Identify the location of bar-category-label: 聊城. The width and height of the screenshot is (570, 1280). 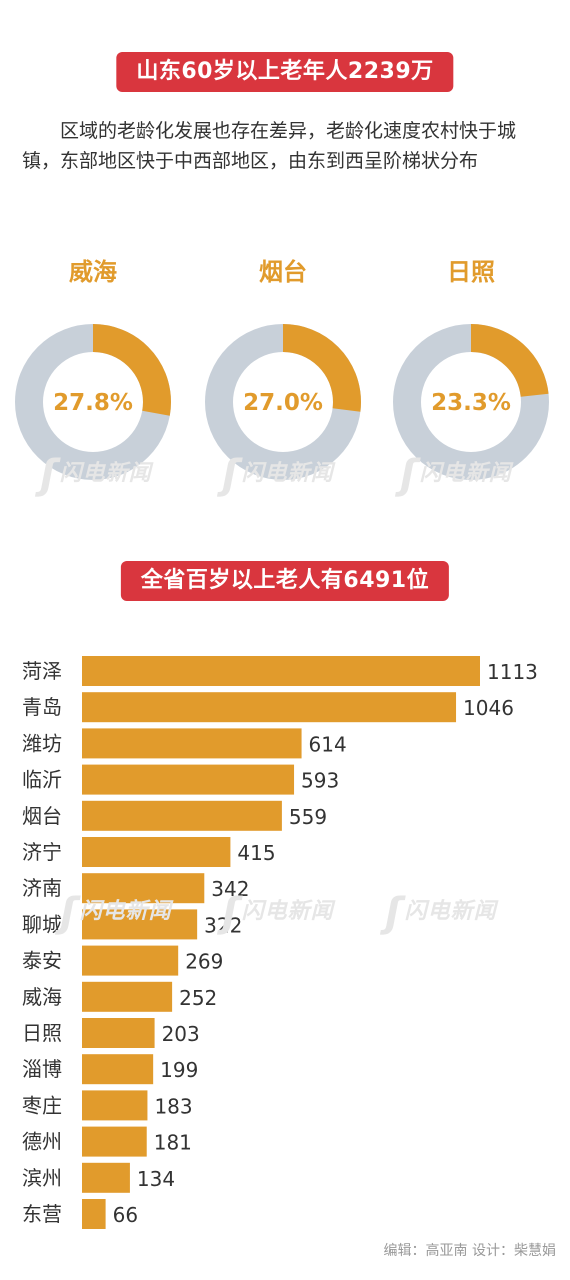
(42, 924).